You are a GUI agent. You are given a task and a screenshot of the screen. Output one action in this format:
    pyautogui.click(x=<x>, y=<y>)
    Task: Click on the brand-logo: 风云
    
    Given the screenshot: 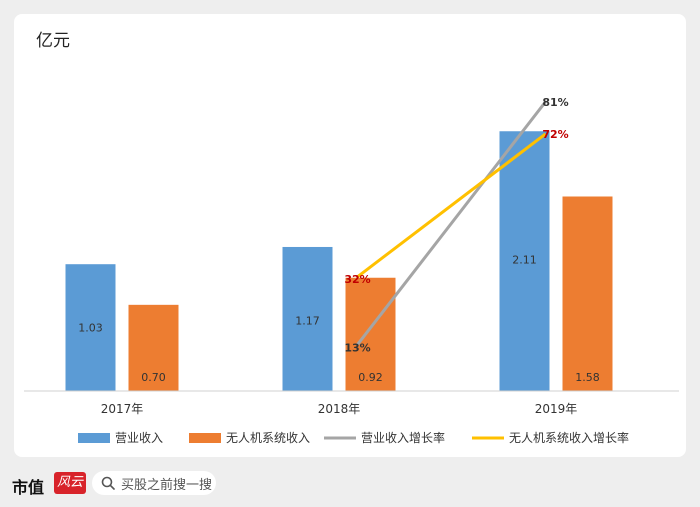 What is the action you would take?
    pyautogui.click(x=70, y=483)
    